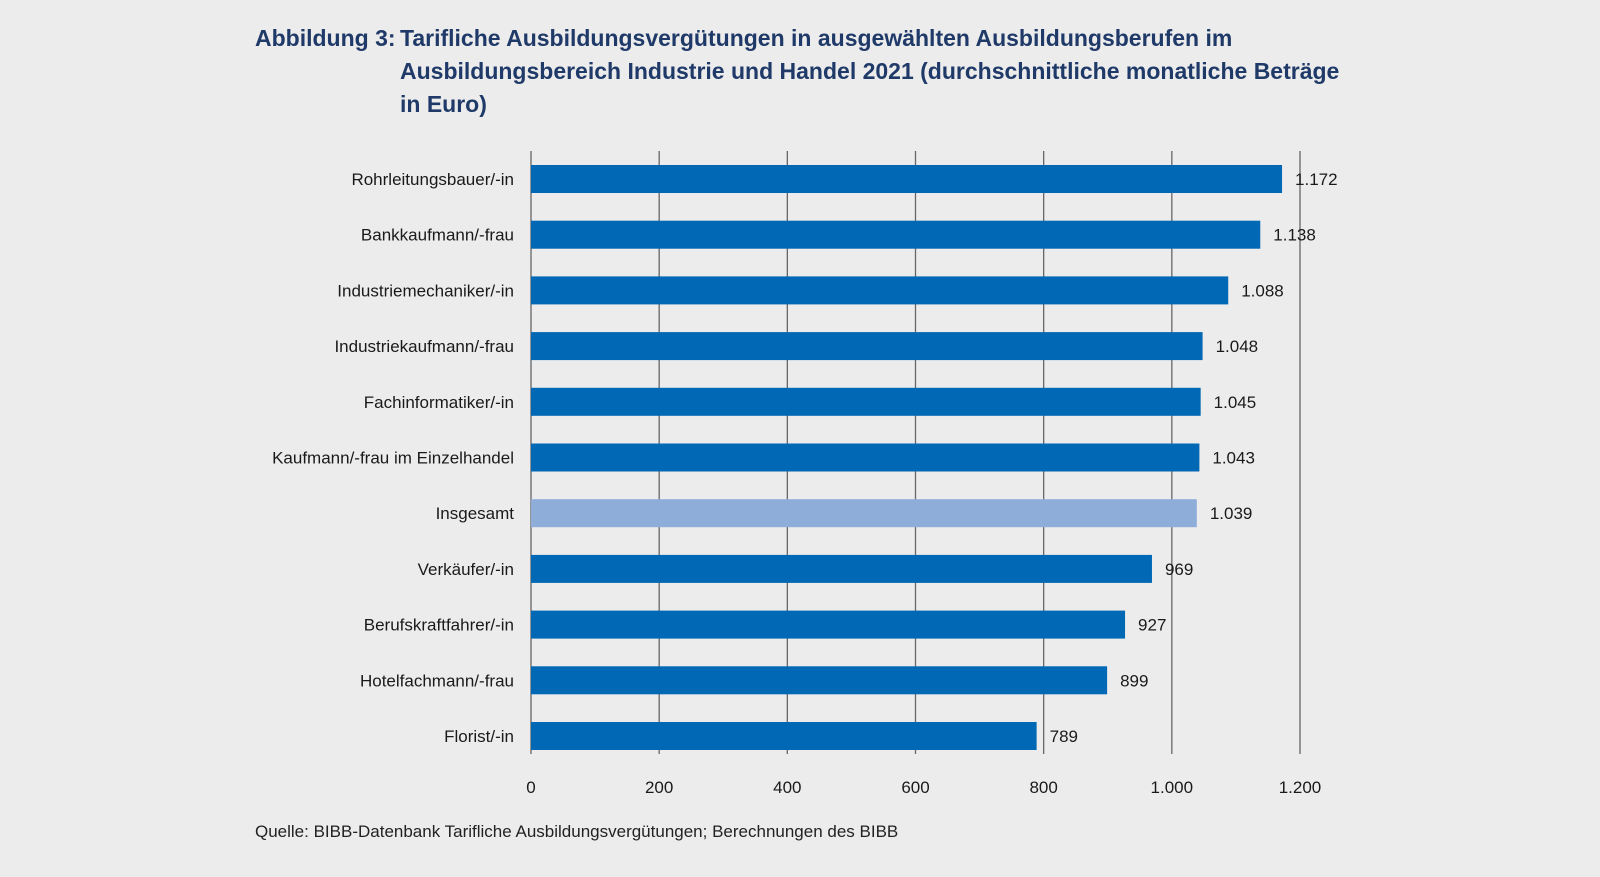 This screenshot has height=877, width=1600. Describe the element at coordinates (1235, 402) in the screenshot. I see `data-label: 1.045` at that location.